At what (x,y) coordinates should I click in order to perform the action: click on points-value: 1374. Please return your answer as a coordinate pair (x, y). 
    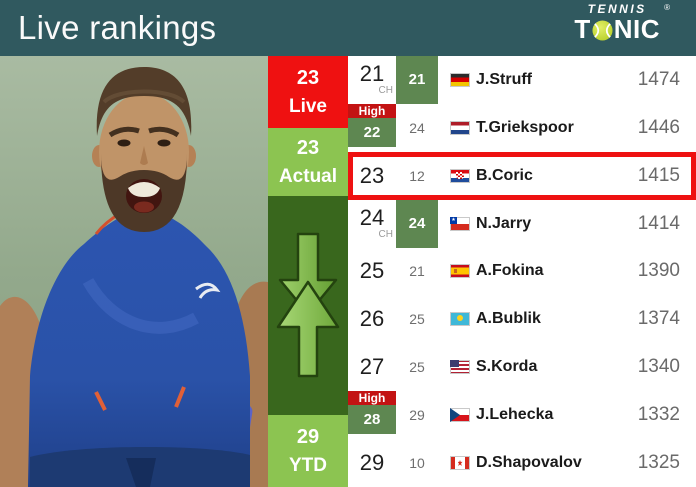
    Looking at the image, I should click on (658, 319).